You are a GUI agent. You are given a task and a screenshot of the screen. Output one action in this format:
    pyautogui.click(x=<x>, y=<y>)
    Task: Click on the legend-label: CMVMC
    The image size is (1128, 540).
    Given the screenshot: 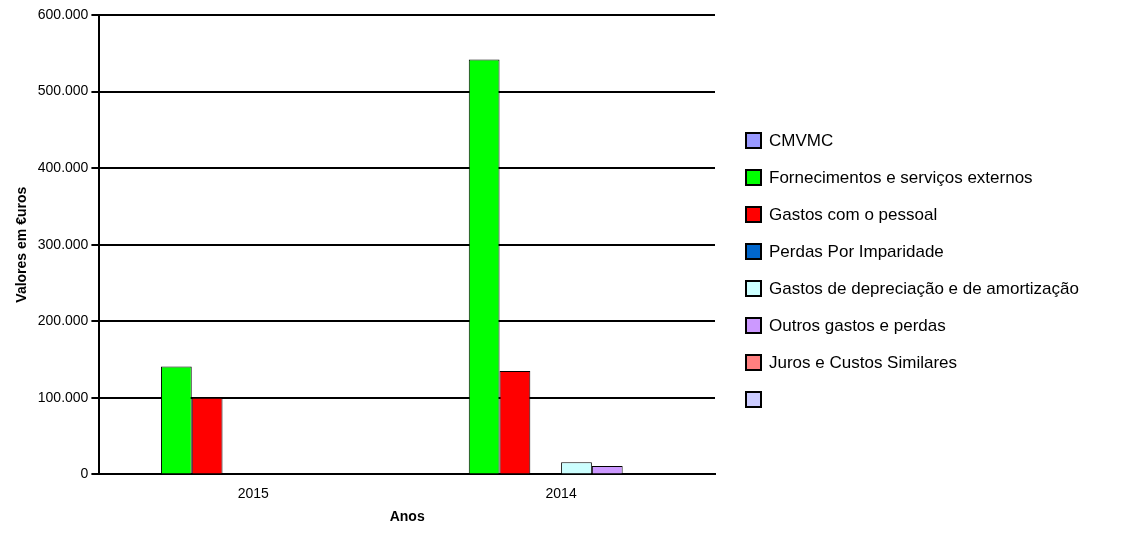 What is the action you would take?
    pyautogui.click(x=801, y=140)
    